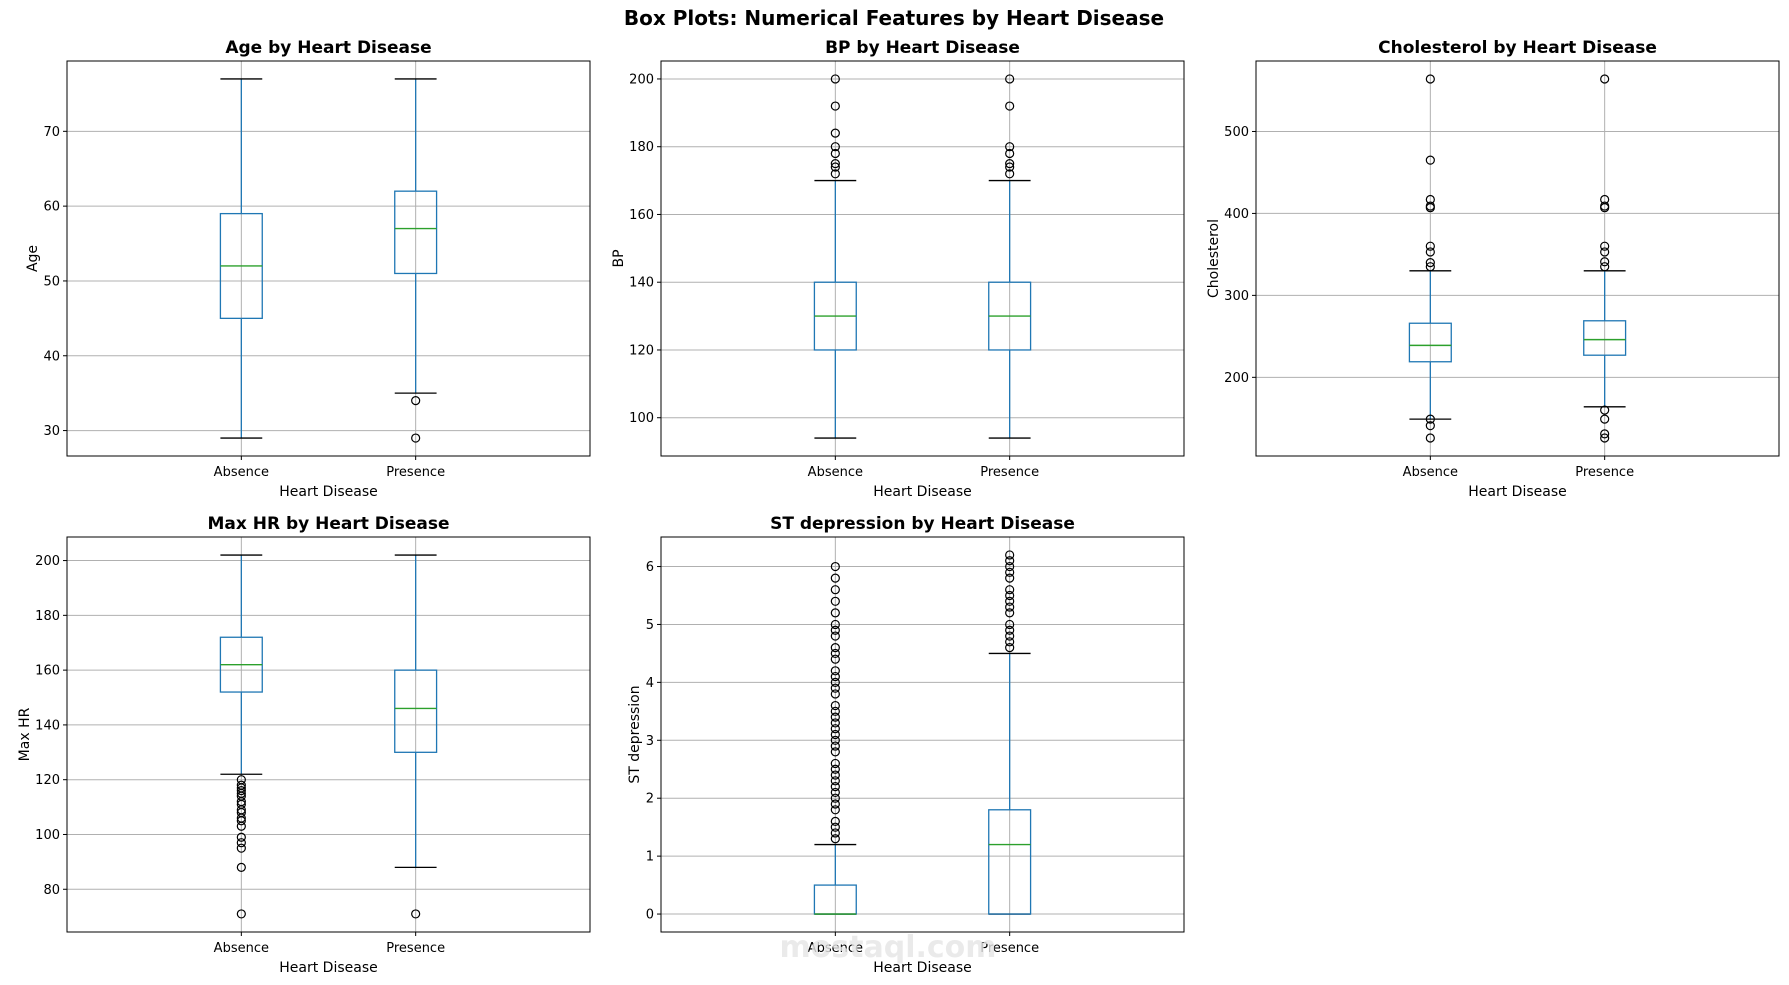 The height and width of the screenshot is (985, 1789). Describe the element at coordinates (641, 215) in the screenshot. I see `chart-2-ytick-label-3: 160` at that location.